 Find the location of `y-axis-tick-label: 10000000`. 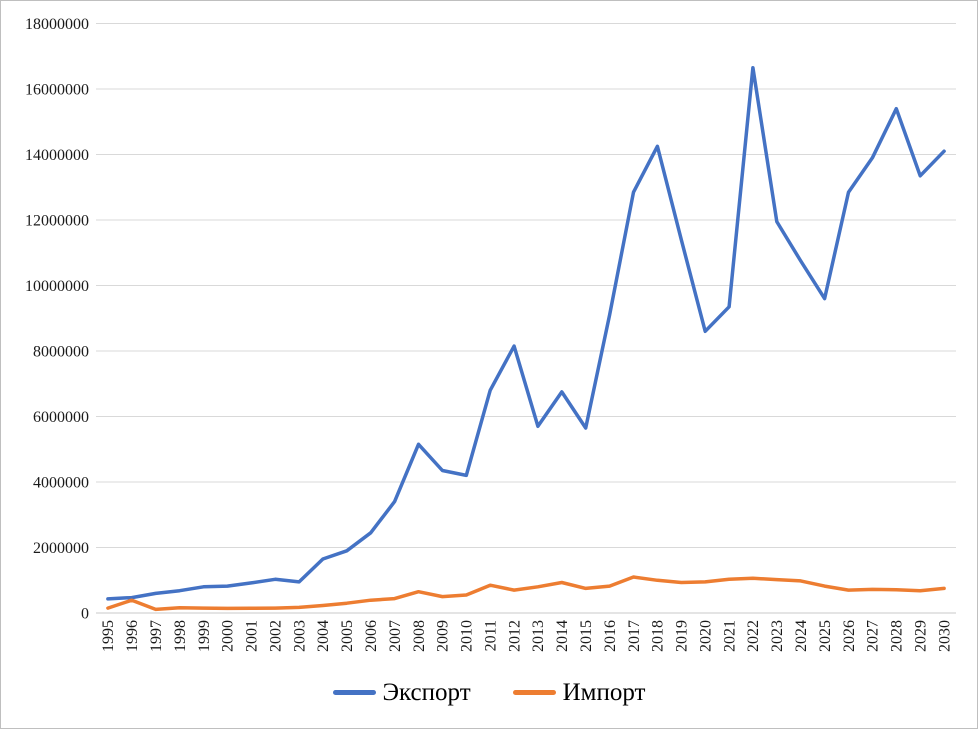

y-axis-tick-label: 10000000 is located at coordinates (57, 286).